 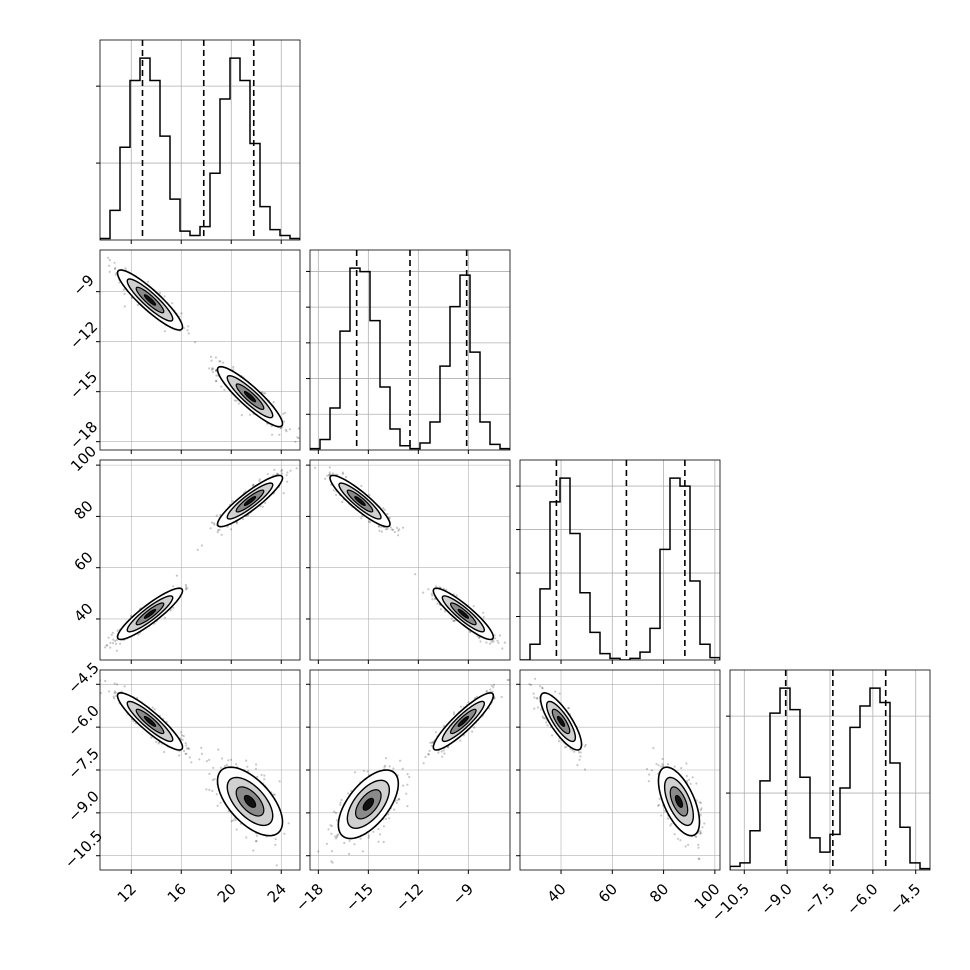 I want to click on x-tick-label: −7.5, so click(x=819, y=899).